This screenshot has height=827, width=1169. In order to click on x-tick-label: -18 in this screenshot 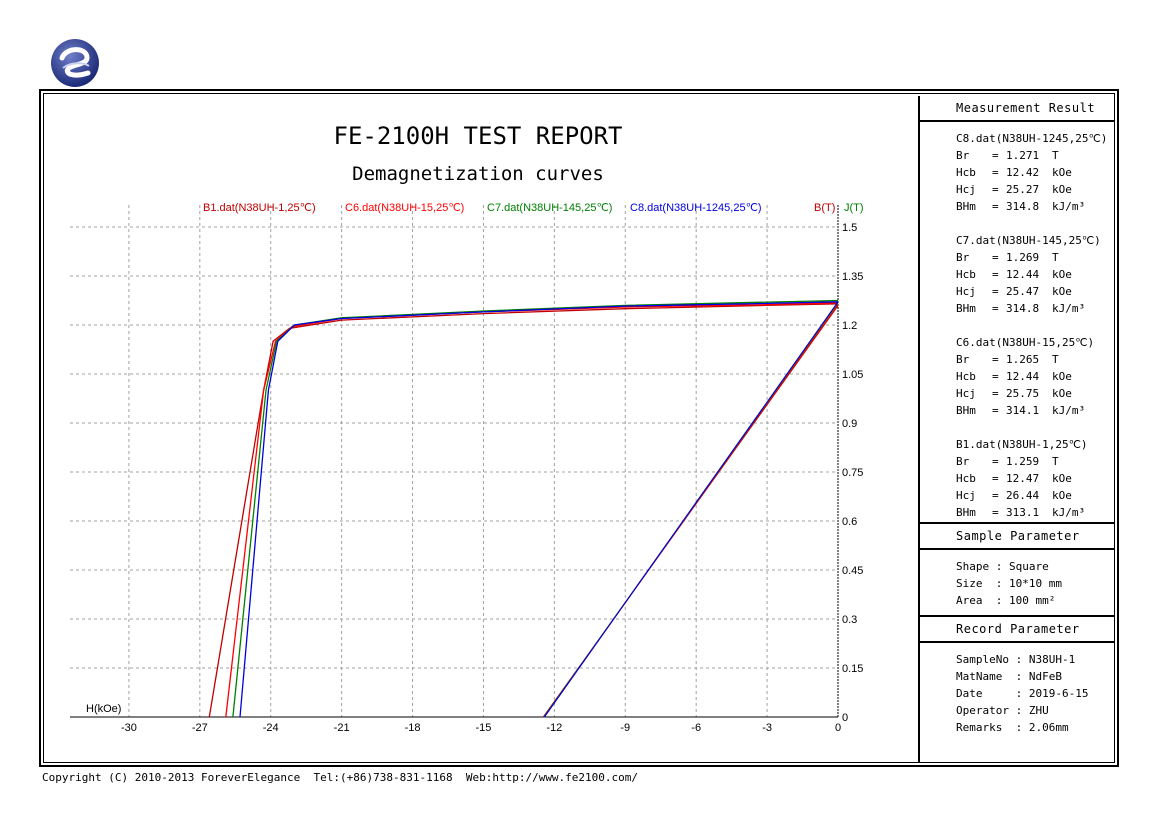, I will do `click(413, 728)`.